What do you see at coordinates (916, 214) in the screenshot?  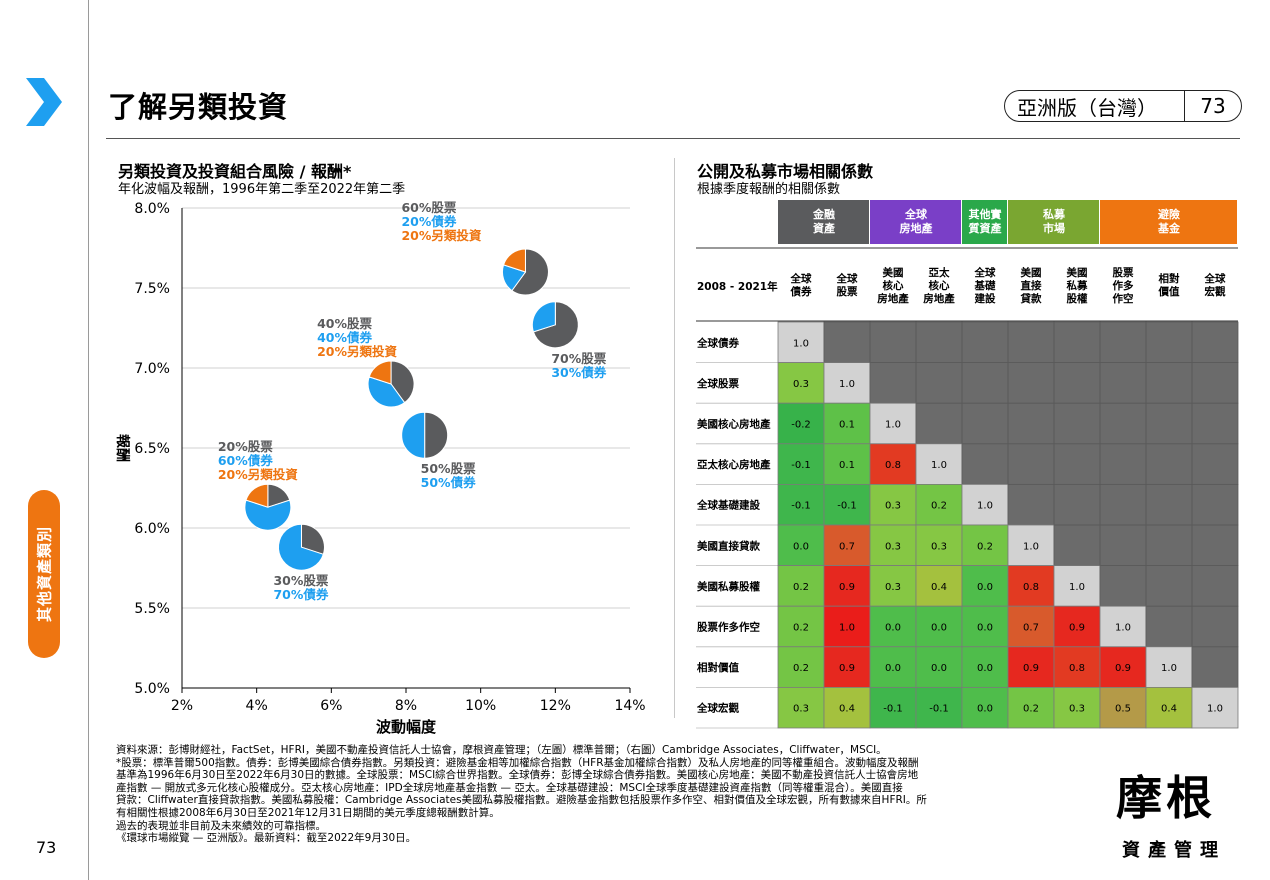 I see `group-header-label: 全球` at bounding box center [916, 214].